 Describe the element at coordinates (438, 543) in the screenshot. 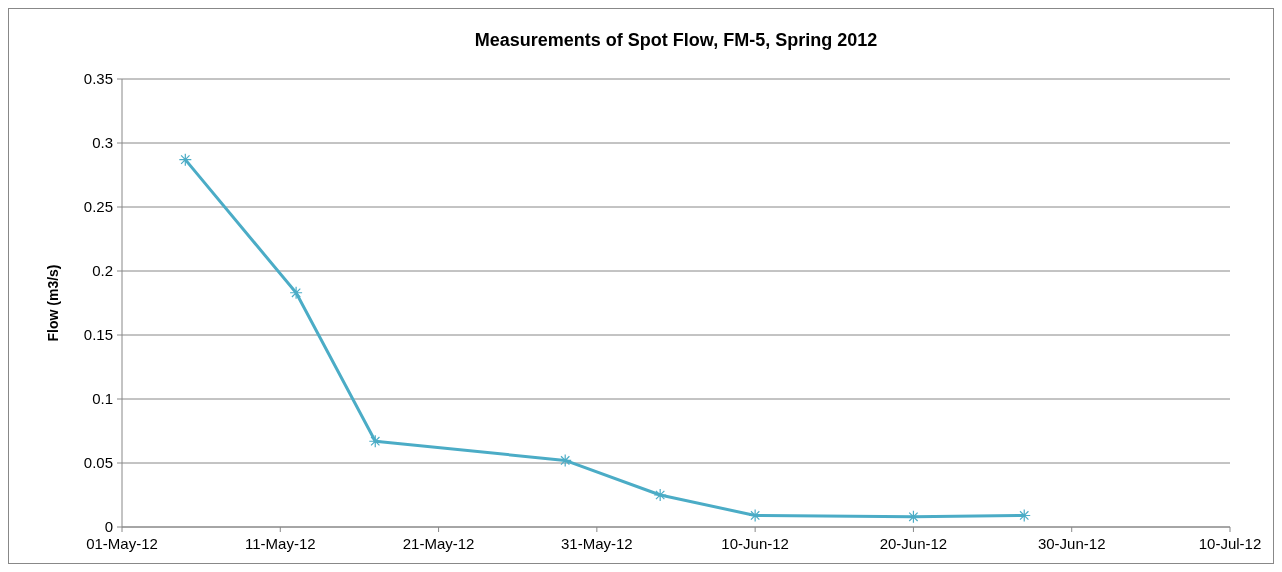

I see `x-tick-label: 21-May-12` at that location.